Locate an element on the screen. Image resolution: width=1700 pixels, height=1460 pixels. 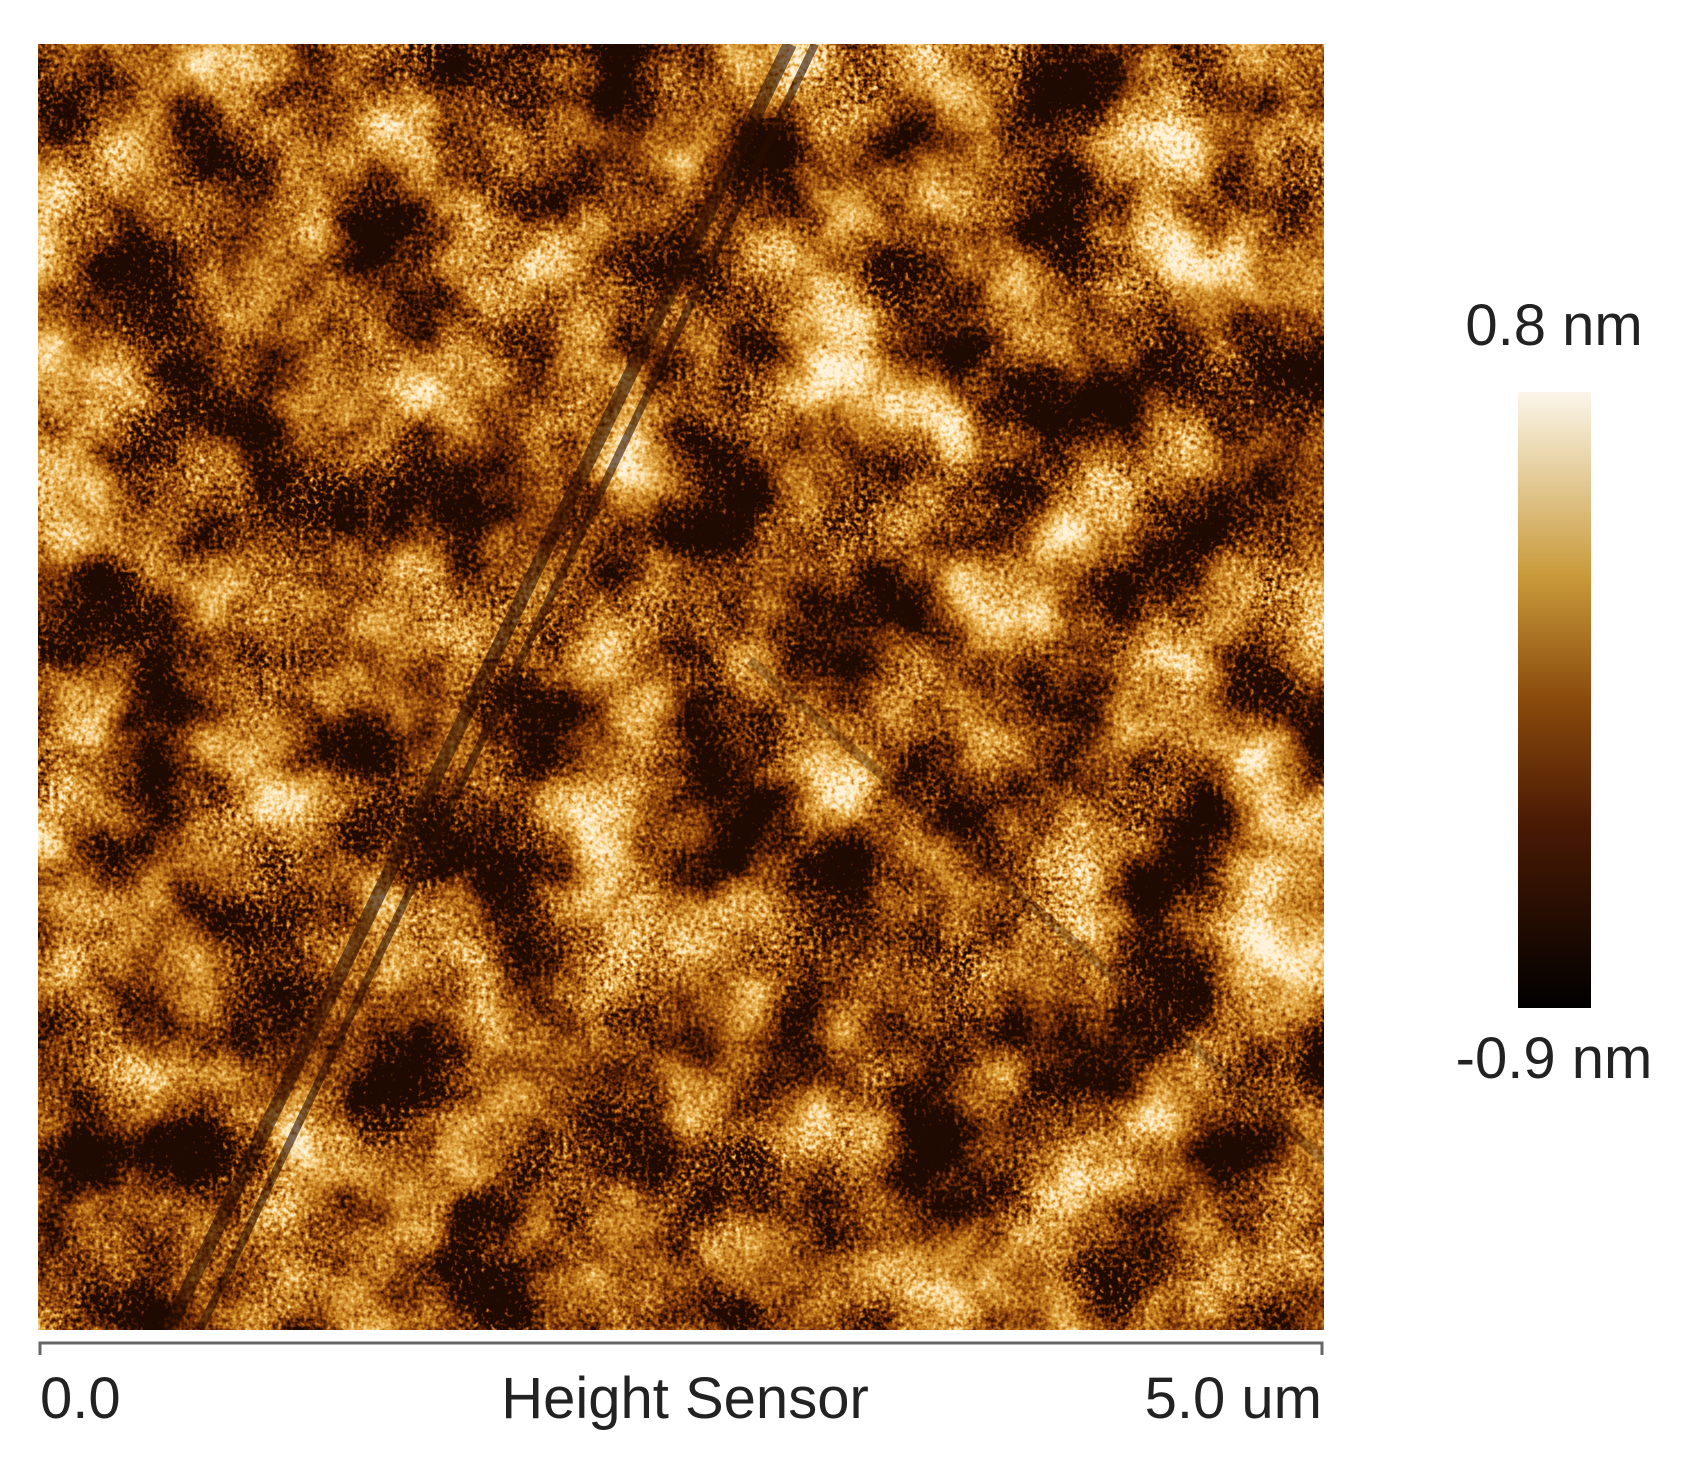
colorbar-max-label: 0.8 nm is located at coordinates (1553, 325).